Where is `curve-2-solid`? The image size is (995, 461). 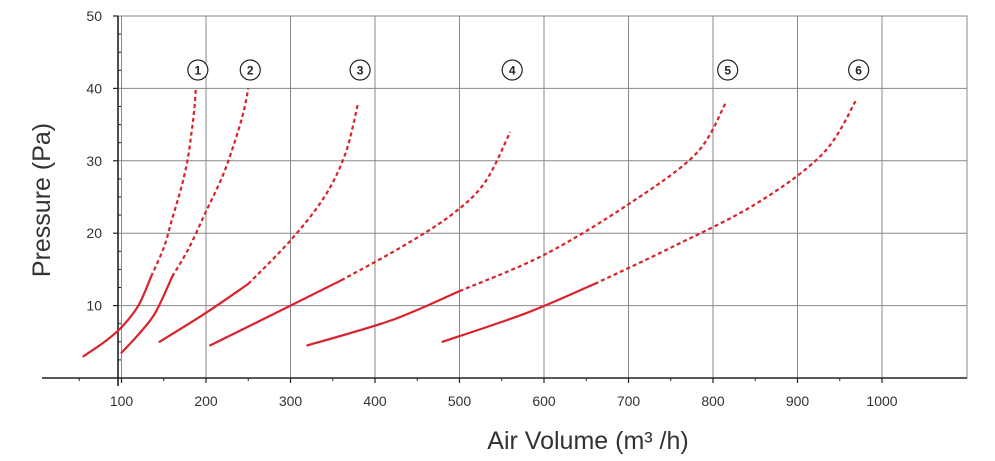
curve-2-solid is located at coordinates (147, 314).